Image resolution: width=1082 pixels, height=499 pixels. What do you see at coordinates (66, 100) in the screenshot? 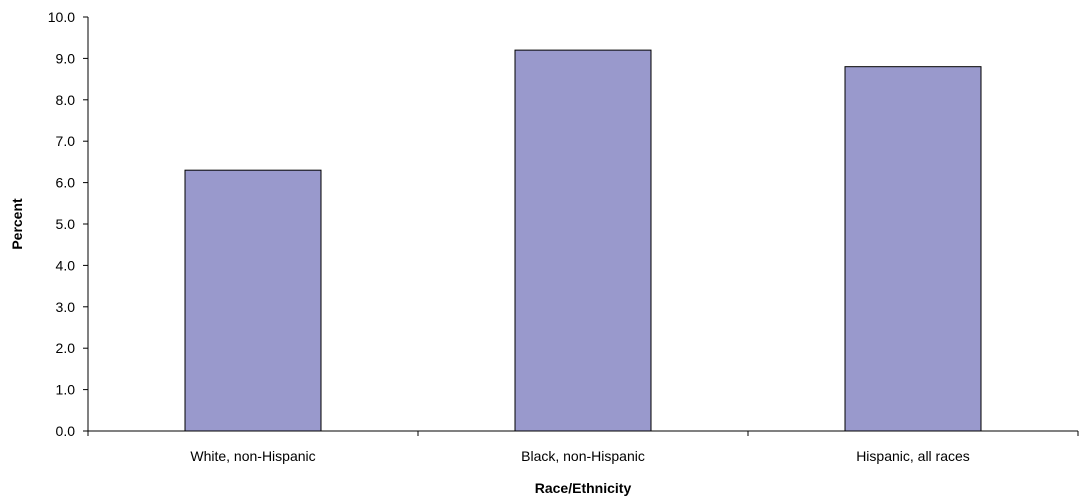
I see `y-tick-label: 8.0` at bounding box center [66, 100].